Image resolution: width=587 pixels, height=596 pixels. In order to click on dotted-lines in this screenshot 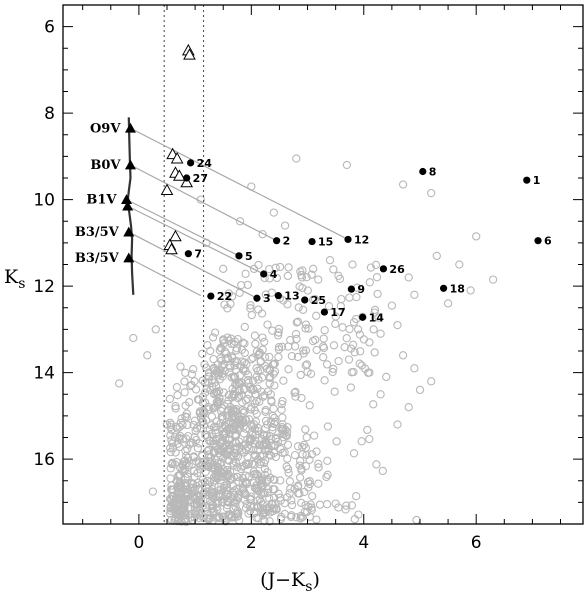, I will do `click(184, 264)`.